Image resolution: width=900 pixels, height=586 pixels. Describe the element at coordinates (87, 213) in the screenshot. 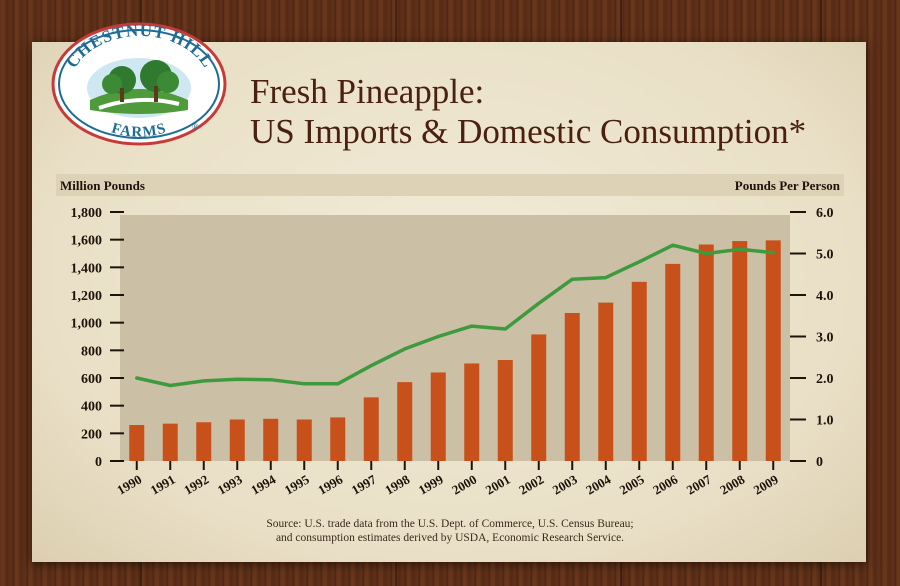

I see `left-axis-tick-label: 1,800` at that location.